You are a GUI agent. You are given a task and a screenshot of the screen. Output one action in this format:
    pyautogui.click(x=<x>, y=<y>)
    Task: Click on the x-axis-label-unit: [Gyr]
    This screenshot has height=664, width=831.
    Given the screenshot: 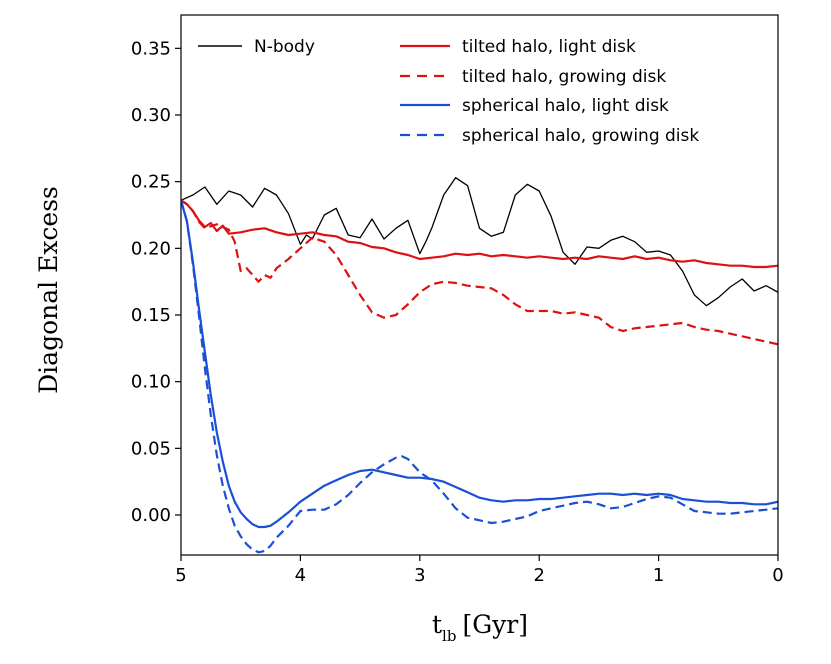 What is the action you would take?
    pyautogui.click(x=495, y=624)
    